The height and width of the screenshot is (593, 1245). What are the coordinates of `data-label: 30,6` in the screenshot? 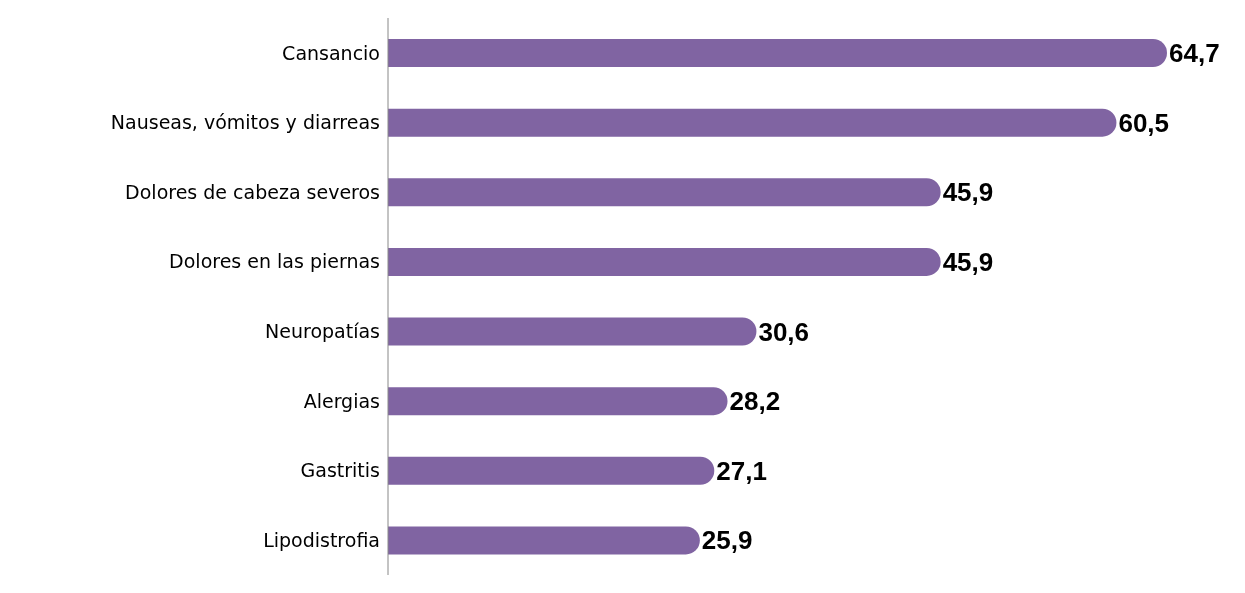 It's located at (784, 331).